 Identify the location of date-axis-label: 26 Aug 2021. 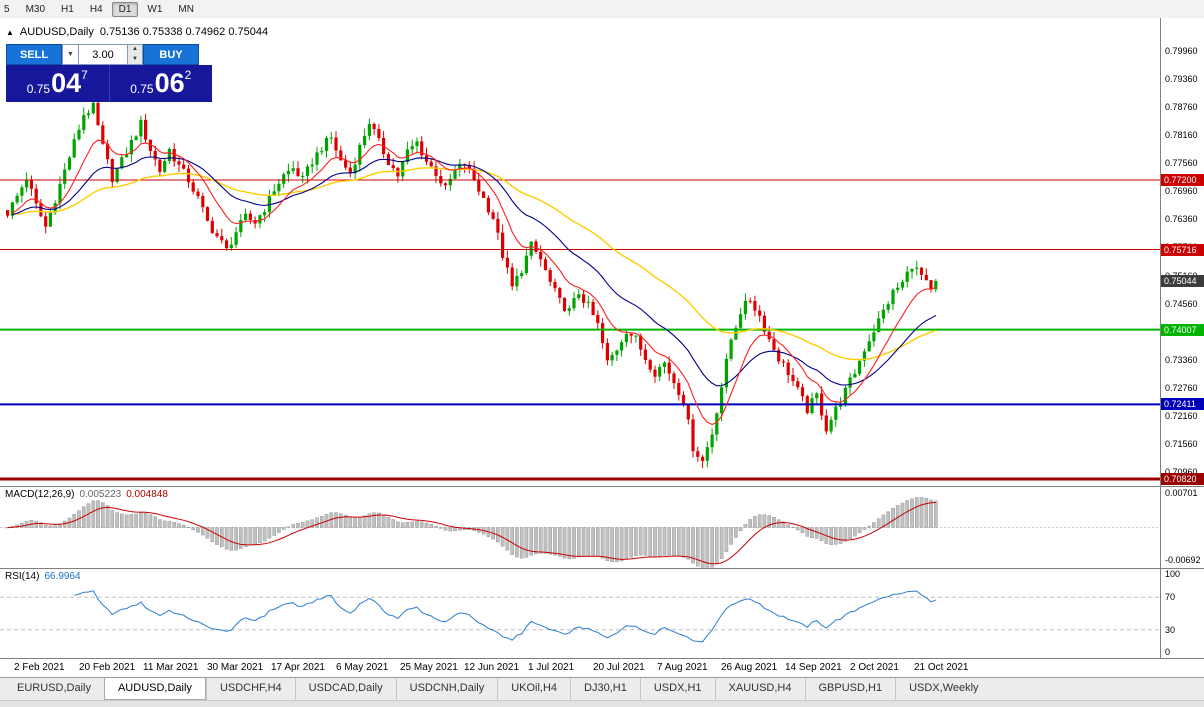
(749, 667).